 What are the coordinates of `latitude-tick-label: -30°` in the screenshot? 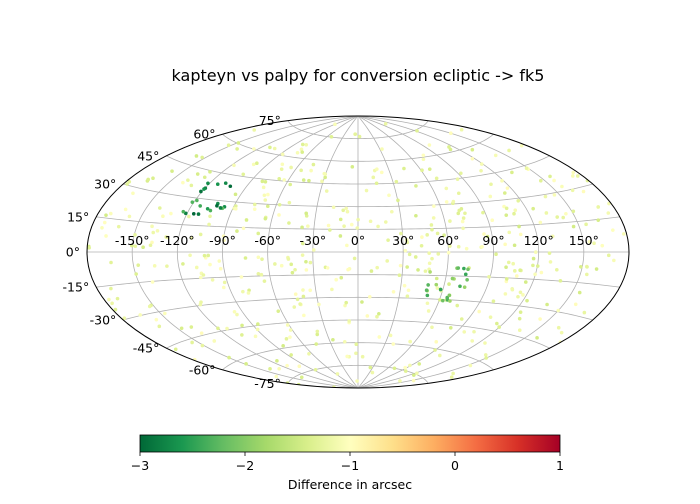 It's located at (103, 320).